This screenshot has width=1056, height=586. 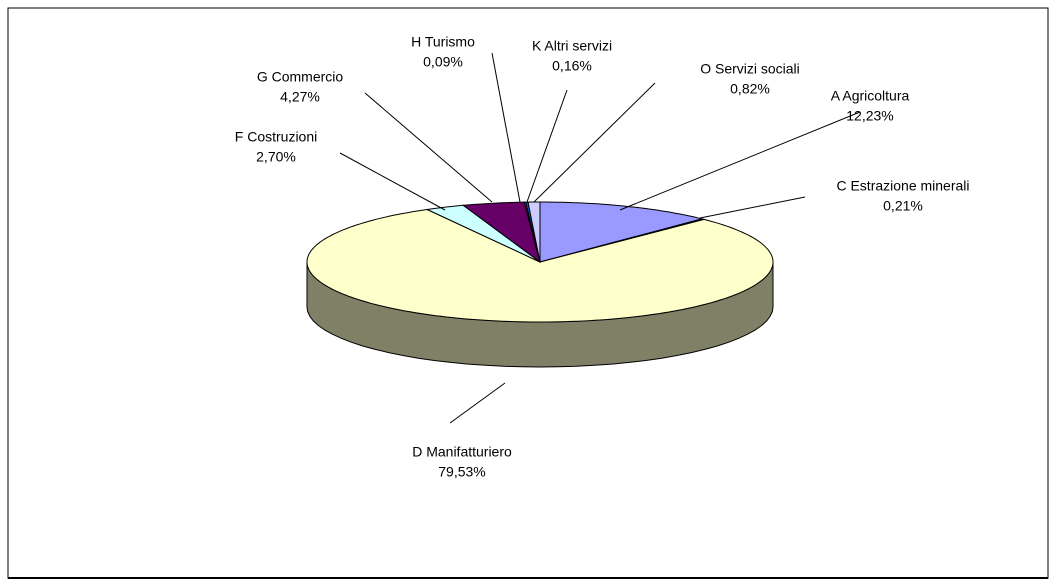 I want to click on slice-value-label: 79,53%, so click(x=461, y=472).